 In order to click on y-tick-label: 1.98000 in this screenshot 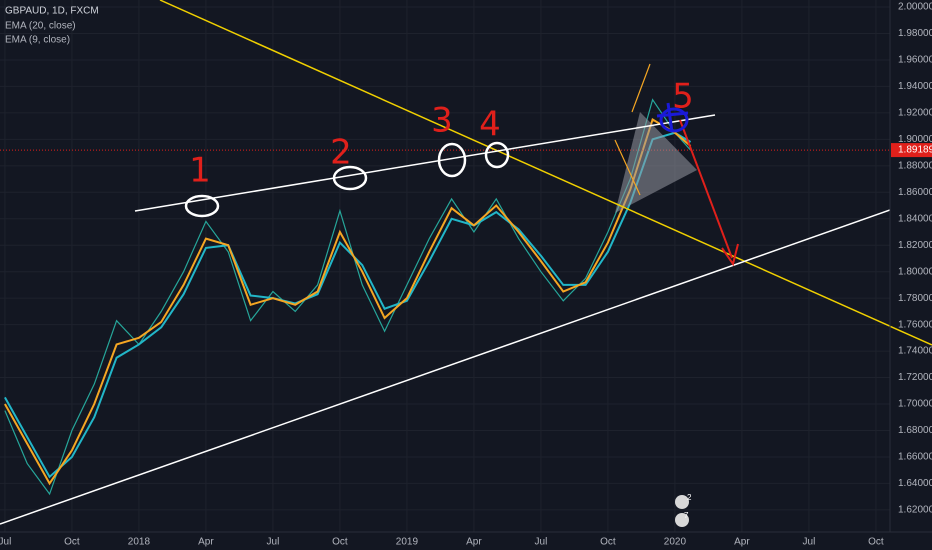, I will do `click(915, 33)`.